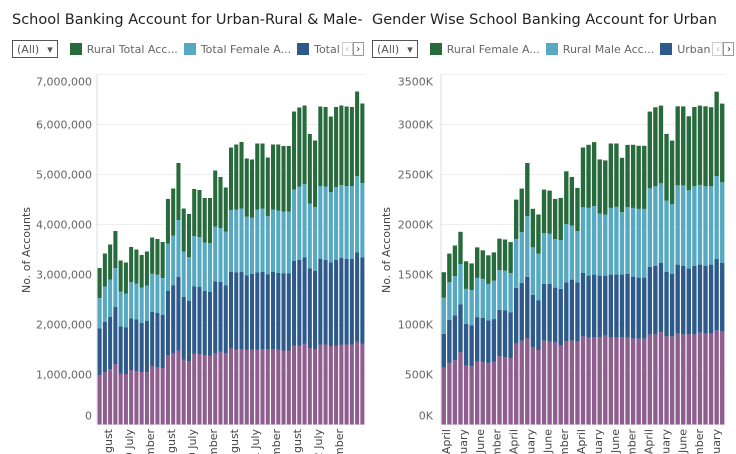  What do you see at coordinates (64, 275) in the screenshot?
I see `y-tick-label: 3,000,000` at bounding box center [64, 275].